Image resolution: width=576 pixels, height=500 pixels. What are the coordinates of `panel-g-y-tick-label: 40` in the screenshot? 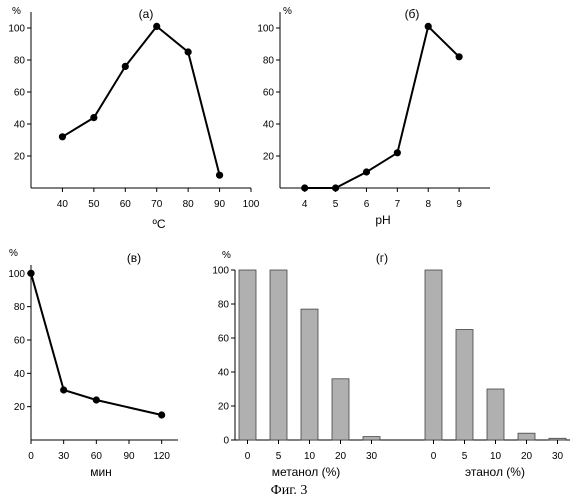 It's located at (224, 373).